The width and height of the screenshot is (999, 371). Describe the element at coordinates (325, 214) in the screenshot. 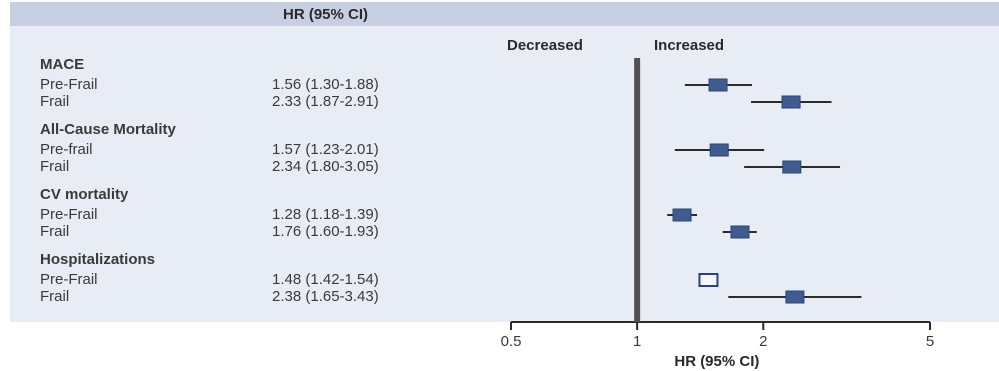

I see `ci-text-cv-prefrail: 1.28 (1.18-1.39)` at that location.